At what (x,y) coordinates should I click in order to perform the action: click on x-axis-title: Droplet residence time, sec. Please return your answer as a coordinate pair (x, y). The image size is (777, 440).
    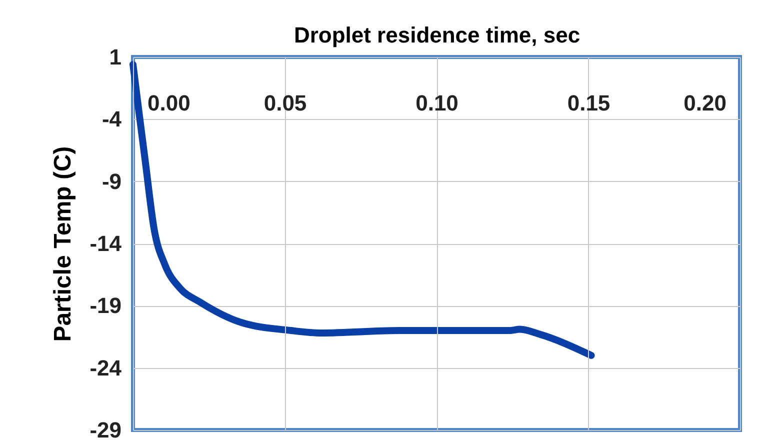
    Looking at the image, I should click on (437, 35).